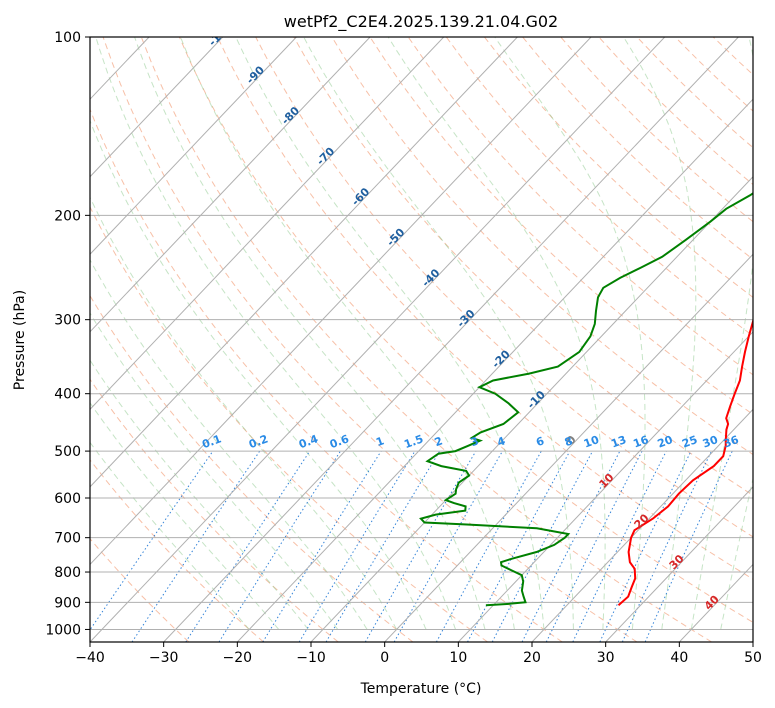  What do you see at coordinates (63, 630) in the screenshot?
I see `y-tick-label: 1000` at bounding box center [63, 630].